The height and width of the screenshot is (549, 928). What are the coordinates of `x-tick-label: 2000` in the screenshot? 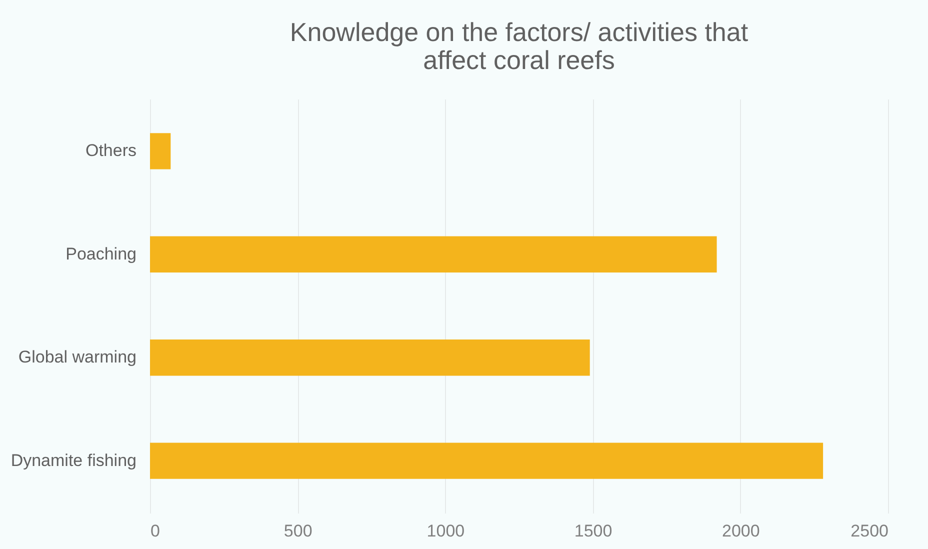 It's located at (741, 531).